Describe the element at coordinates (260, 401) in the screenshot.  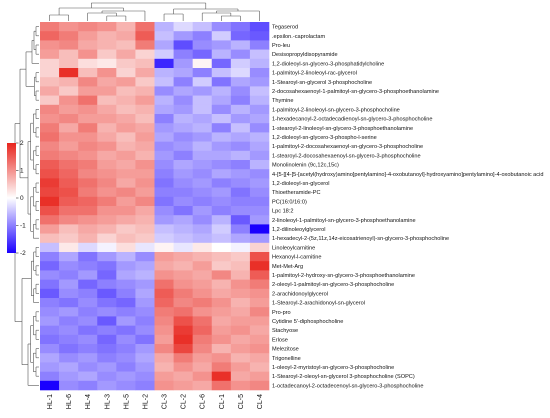
I see `column-label: CL-4` at that location.